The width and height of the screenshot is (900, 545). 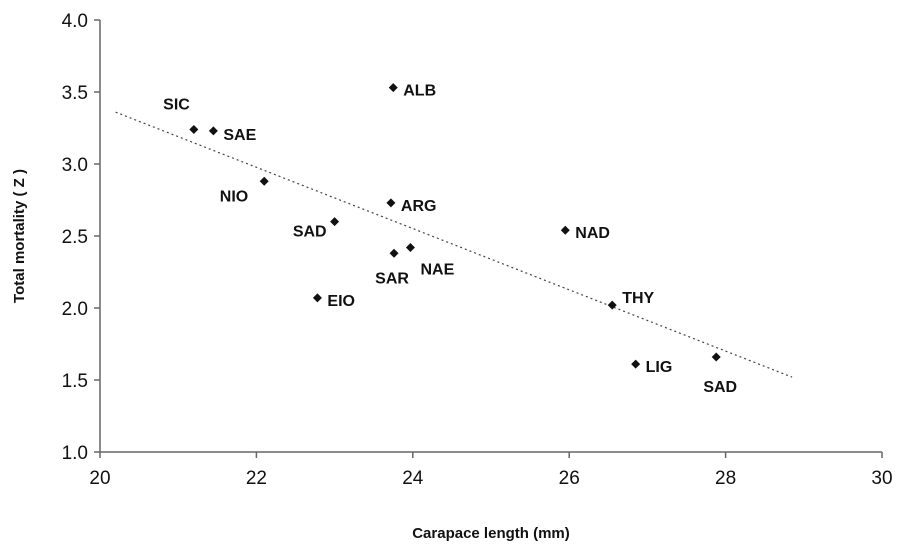 I want to click on y-axis-title: Total mortality ( Z ), so click(x=19, y=236).